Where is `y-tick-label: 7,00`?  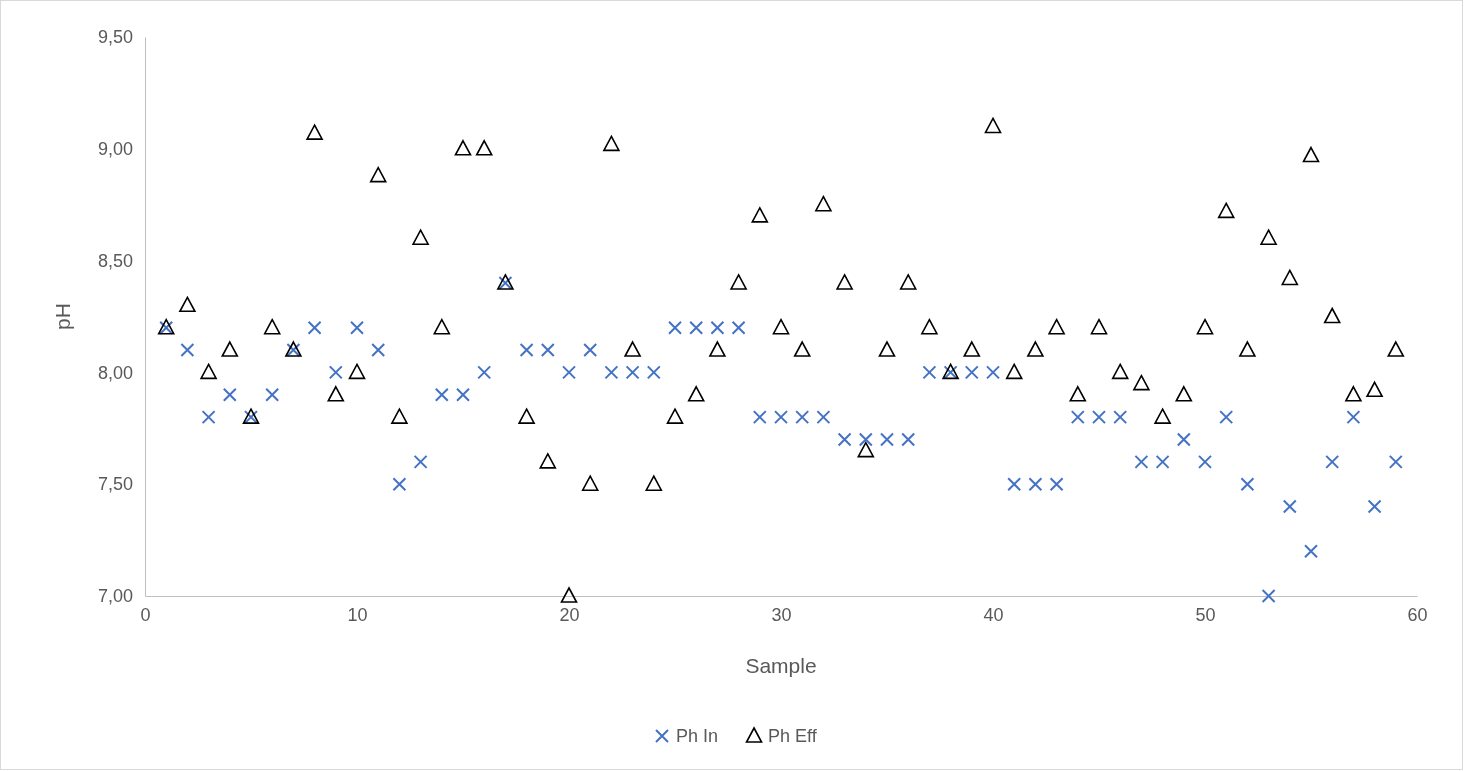 y-tick-label: 7,00 is located at coordinates (115, 596).